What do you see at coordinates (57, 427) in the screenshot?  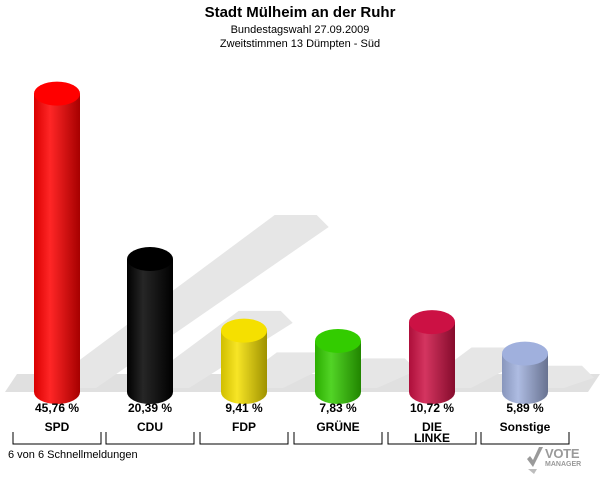 I see `category-label: SPD` at bounding box center [57, 427].